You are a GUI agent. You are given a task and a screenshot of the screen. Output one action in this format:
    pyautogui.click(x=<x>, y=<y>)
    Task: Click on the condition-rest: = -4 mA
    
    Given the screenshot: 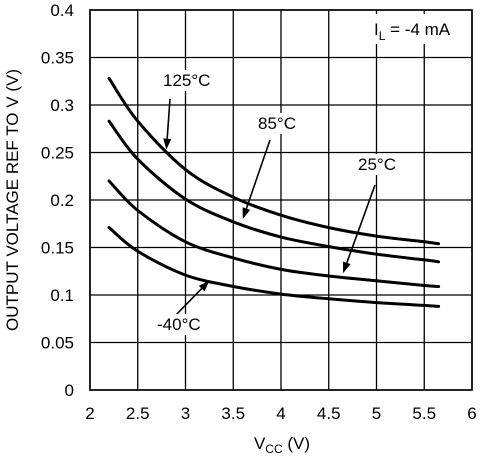 What is the action you would take?
    pyautogui.click(x=417, y=29)
    